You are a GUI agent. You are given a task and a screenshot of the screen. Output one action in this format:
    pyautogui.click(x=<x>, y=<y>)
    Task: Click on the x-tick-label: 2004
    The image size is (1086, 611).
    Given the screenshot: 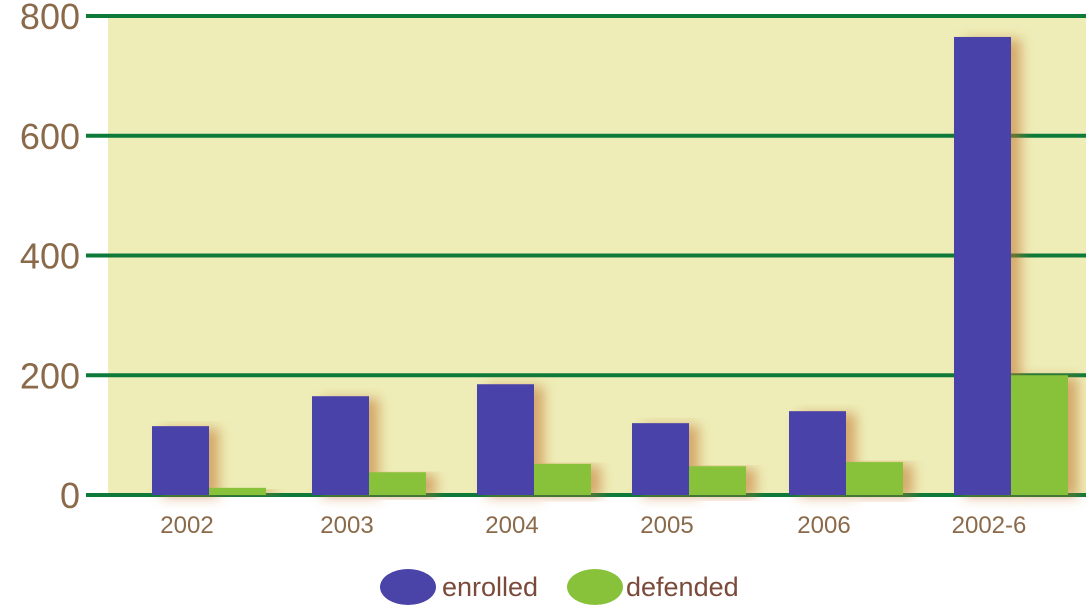 What is the action you would take?
    pyautogui.click(x=511, y=525)
    